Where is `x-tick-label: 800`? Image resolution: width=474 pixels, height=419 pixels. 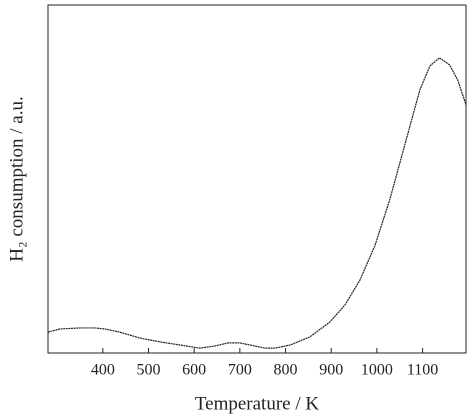
x-tick-label: 800 is located at coordinates (286, 370).